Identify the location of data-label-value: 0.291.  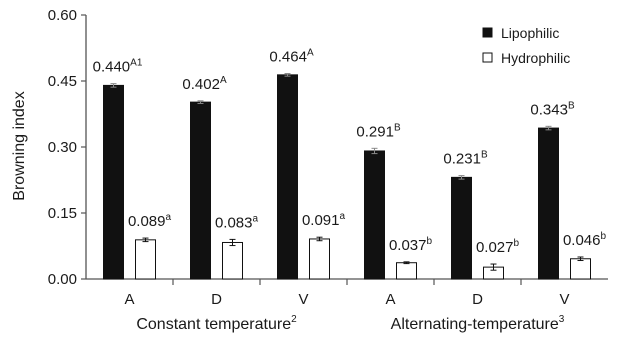
(375, 131).